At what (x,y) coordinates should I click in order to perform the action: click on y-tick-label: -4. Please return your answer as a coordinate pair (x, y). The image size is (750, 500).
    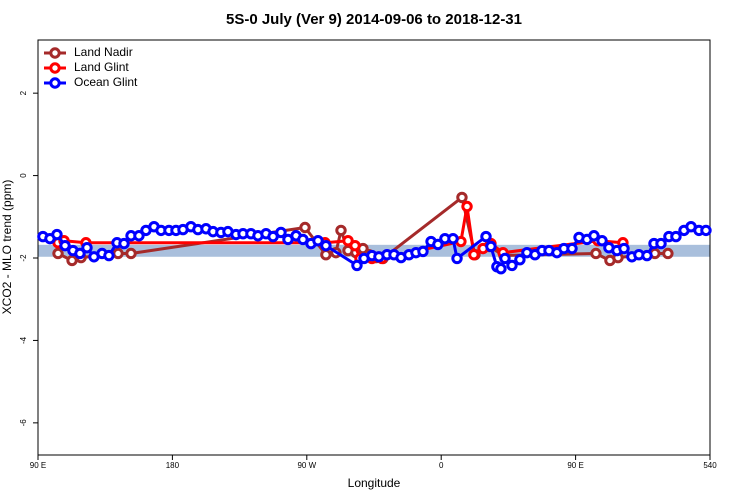
    Looking at the image, I should click on (23, 340).